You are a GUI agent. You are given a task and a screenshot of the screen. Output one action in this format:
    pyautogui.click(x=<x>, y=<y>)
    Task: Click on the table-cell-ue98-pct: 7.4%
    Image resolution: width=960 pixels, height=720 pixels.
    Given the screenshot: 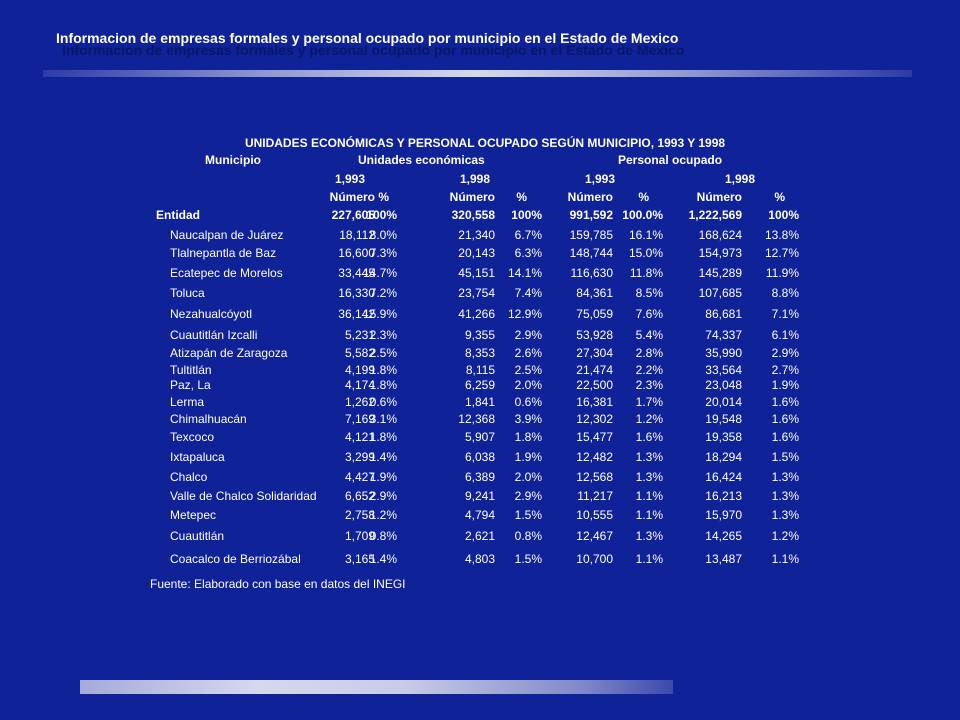 What is the action you would take?
    pyautogui.click(x=528, y=293)
    